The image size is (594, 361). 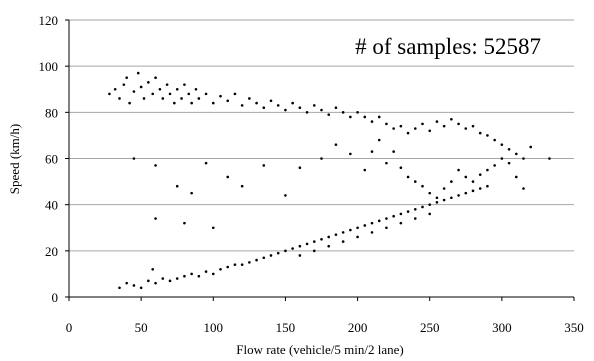 I want to click on y-tick-label: 20, so click(x=51, y=251).